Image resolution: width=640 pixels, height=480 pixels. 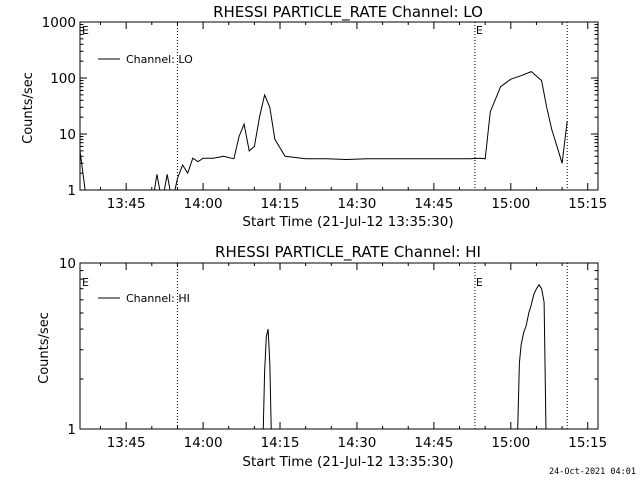 What do you see at coordinates (126, 443) in the screenshot?
I see `chart-hi-xtick-label: 13:45` at bounding box center [126, 443].